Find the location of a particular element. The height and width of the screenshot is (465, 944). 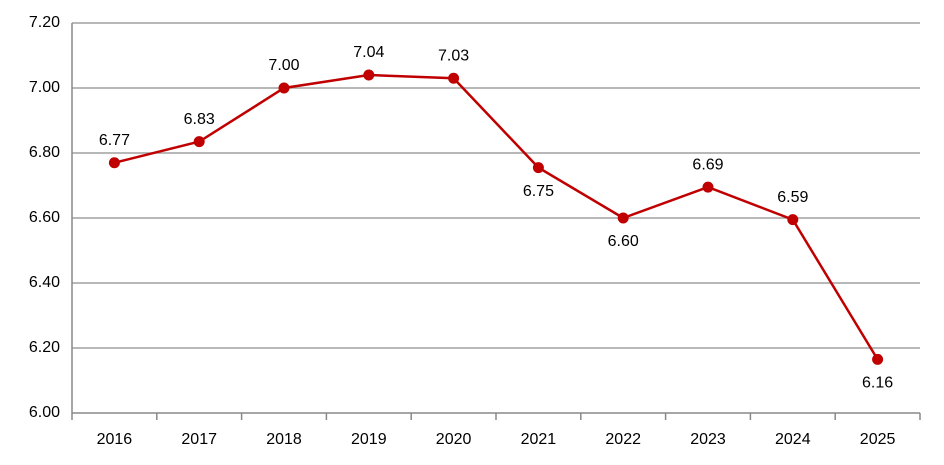

y-tick-label: 6.20 is located at coordinates (44, 347).